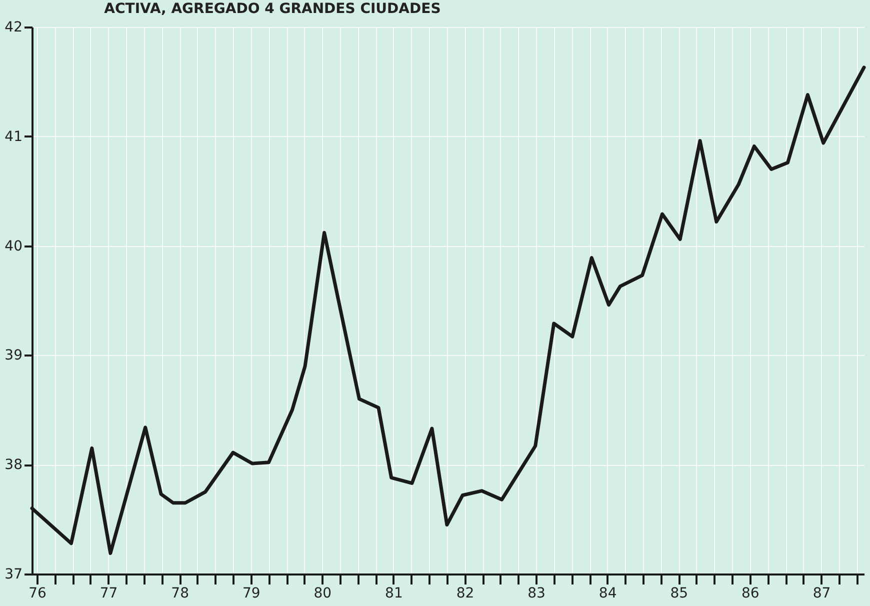  I want to click on y-tick-label: 40, so click(13, 246).